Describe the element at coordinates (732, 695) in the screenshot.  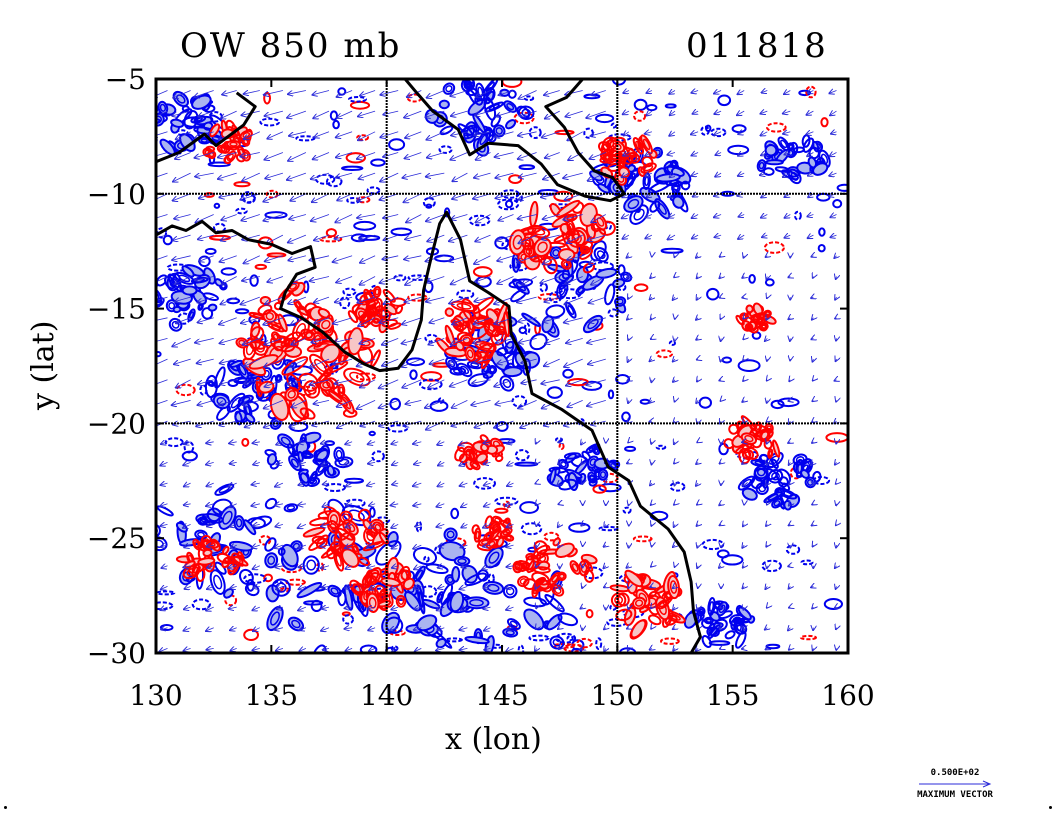
I see `x-tick-label: 155` at that location.